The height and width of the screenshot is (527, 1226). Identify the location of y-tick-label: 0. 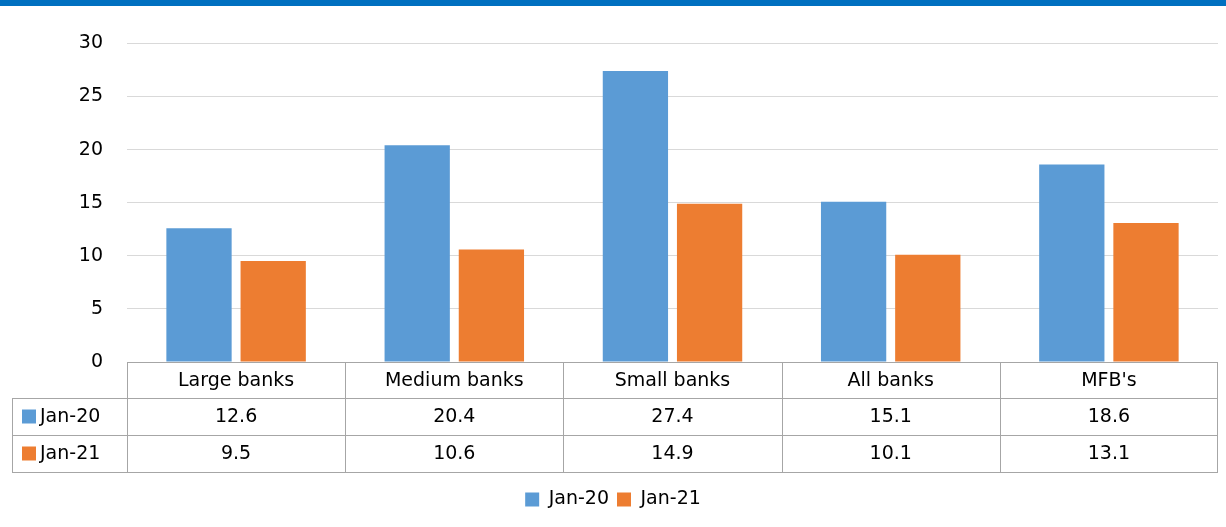
(96, 359).